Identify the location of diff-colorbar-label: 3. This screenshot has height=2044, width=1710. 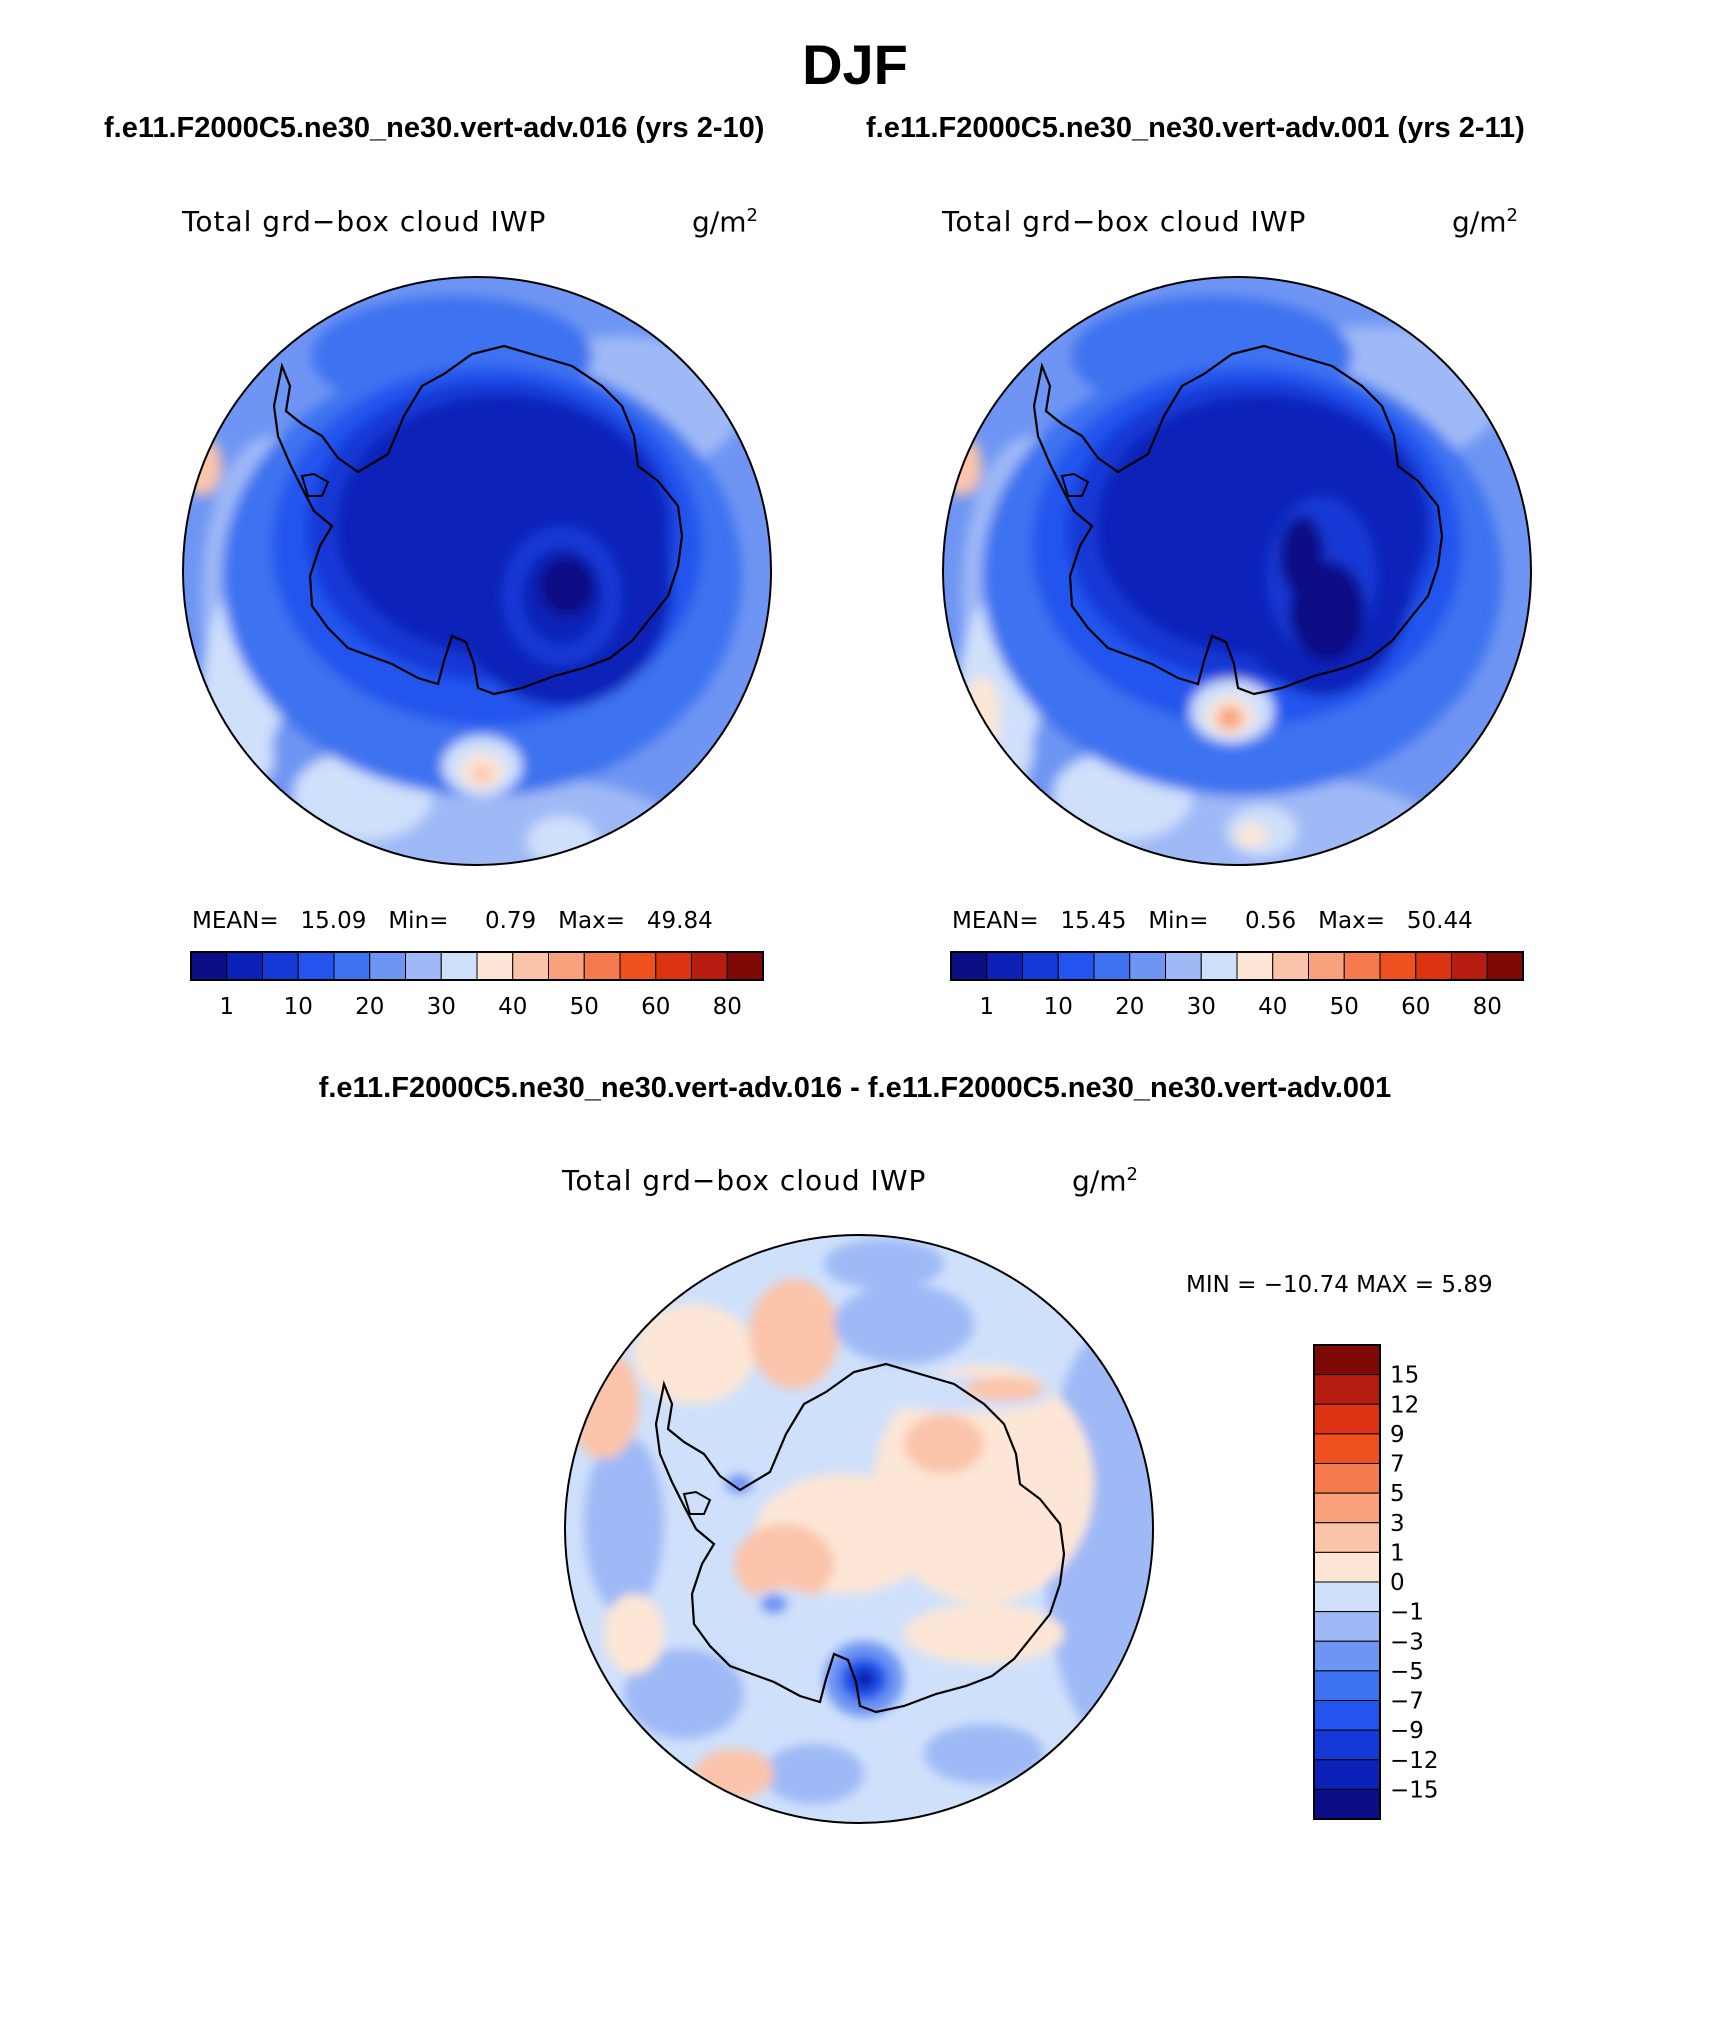
(1397, 1524).